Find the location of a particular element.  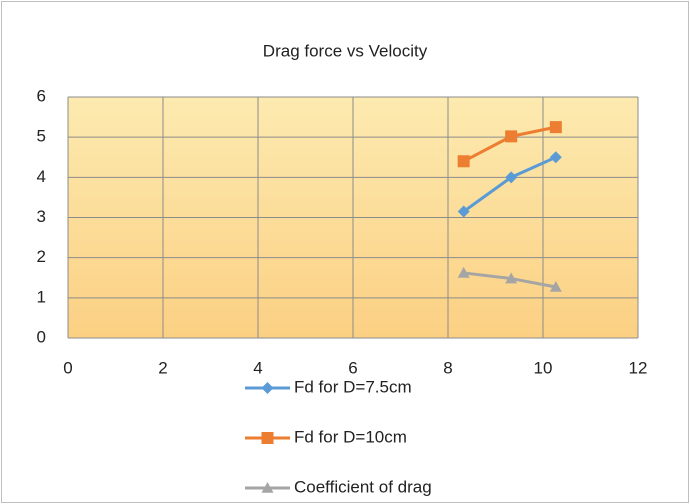

x-tick-label: 8 is located at coordinates (447, 367).